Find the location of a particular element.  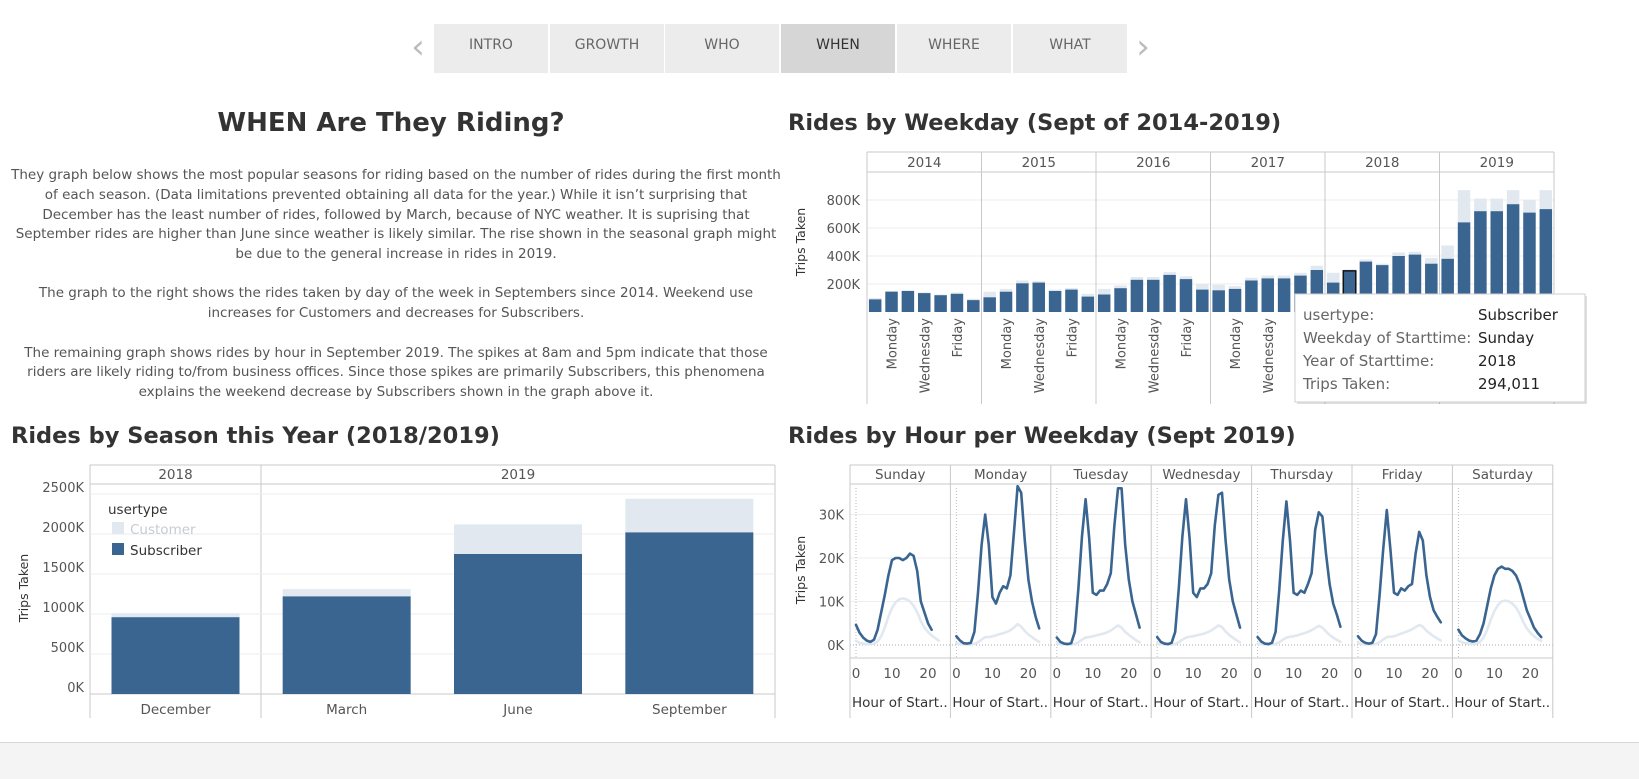

legend-swatch-subscriber is located at coordinates (118, 549).